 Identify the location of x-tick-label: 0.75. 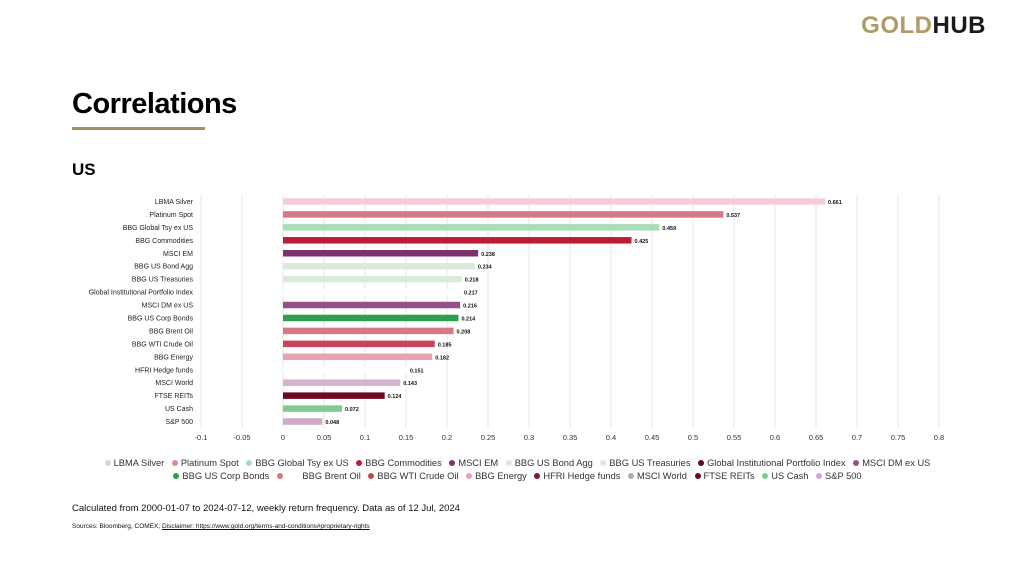
(898, 437).